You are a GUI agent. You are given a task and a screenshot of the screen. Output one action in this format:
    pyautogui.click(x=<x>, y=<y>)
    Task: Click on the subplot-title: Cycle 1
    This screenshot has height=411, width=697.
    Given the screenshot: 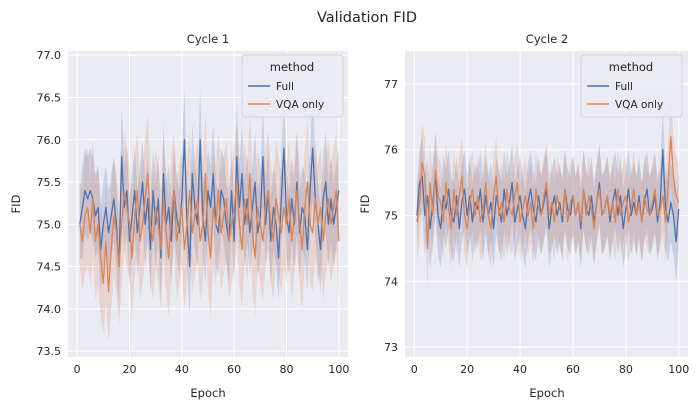 What is the action you would take?
    pyautogui.click(x=208, y=39)
    